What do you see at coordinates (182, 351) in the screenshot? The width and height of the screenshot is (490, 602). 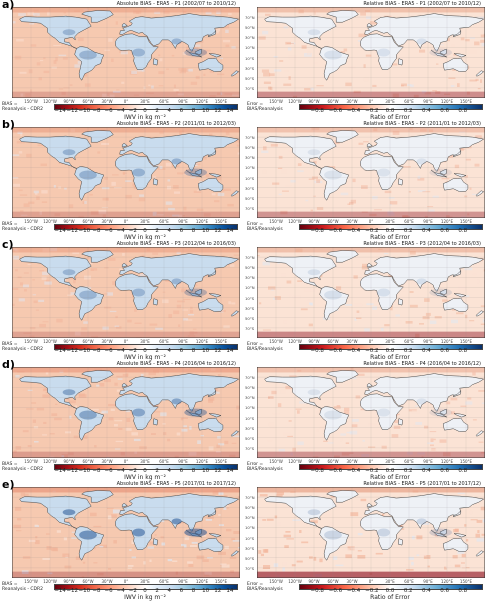 I see `colorbar-tick-label: 6` at bounding box center [182, 351].